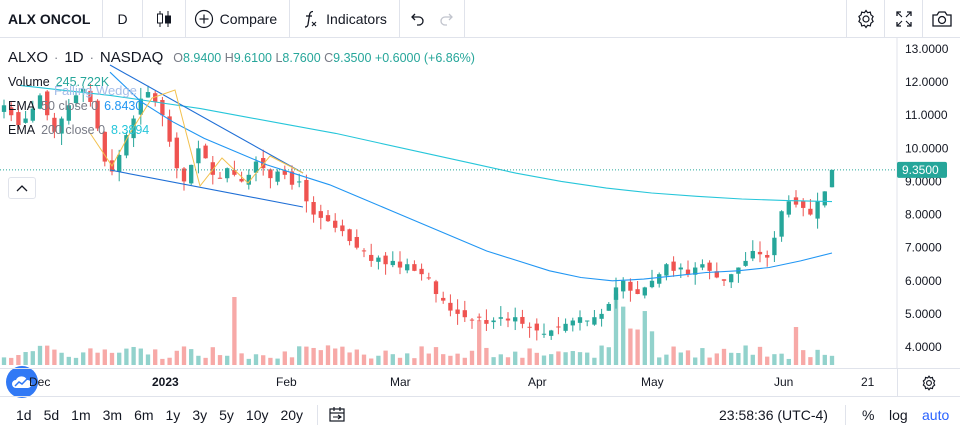 The width and height of the screenshot is (960, 433). Describe the element at coordinates (773, 415) in the screenshot. I see `timezone-clock: 23:58:36 (UTC-4)` at that location.